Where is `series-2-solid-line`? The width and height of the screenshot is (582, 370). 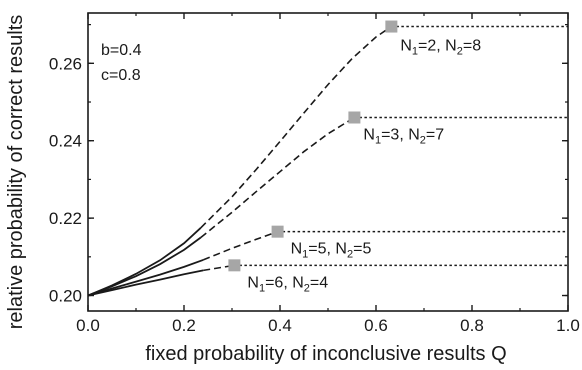
series-2-solid-line is located at coordinates (144, 266).